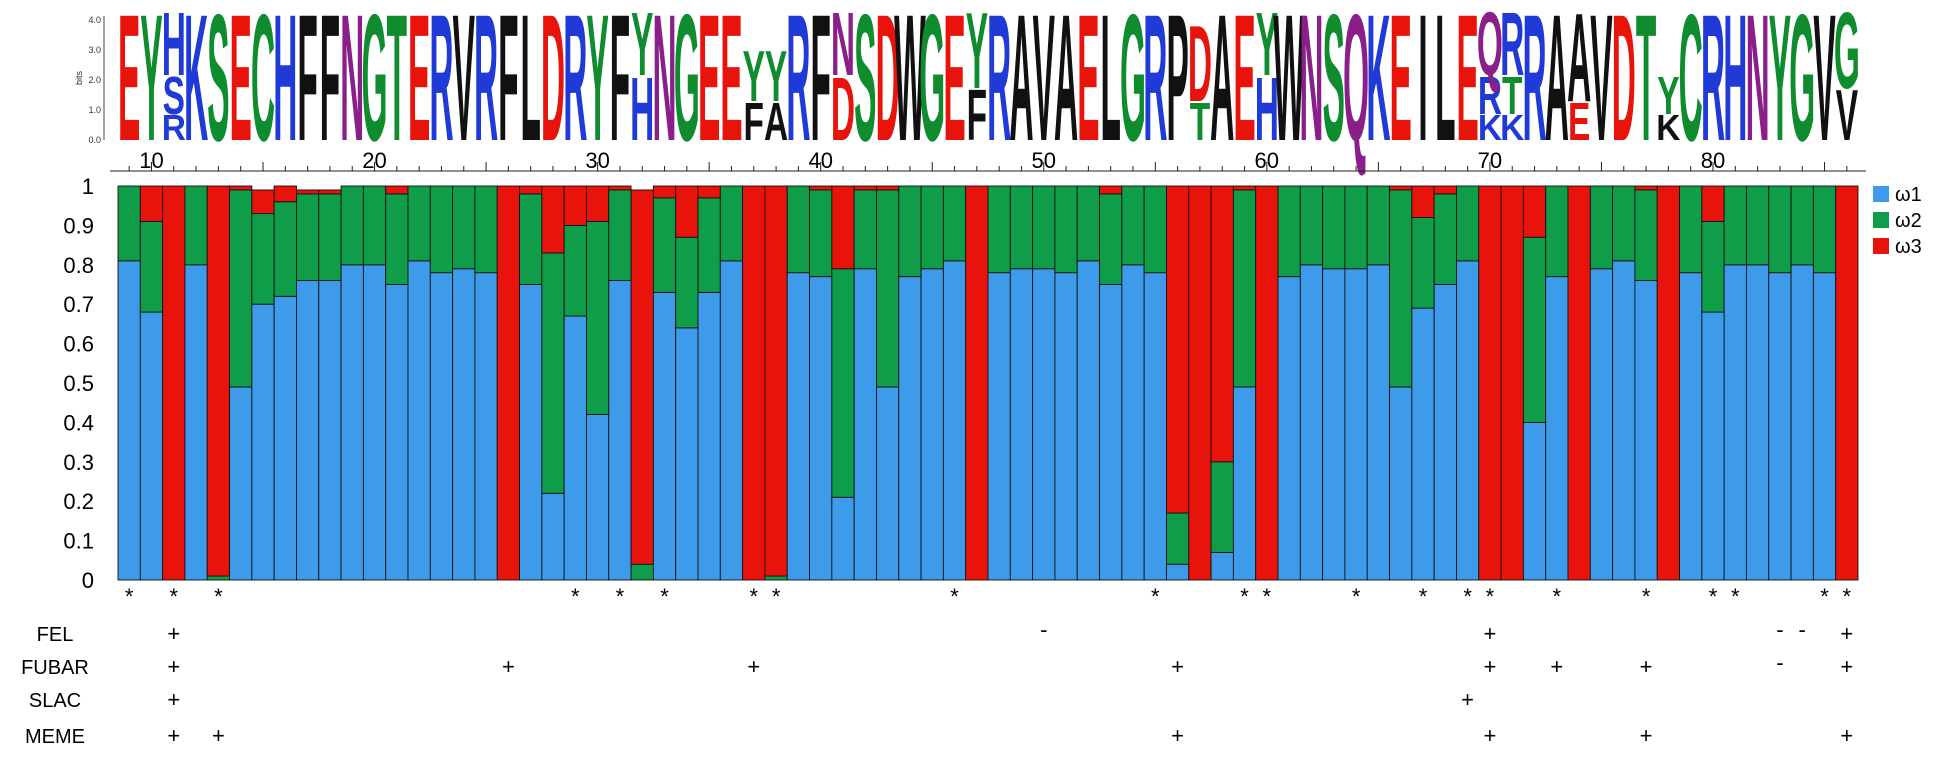  Describe the element at coordinates (999, 229) in the screenshot. I see `bar-segment-48-s2` at that location.